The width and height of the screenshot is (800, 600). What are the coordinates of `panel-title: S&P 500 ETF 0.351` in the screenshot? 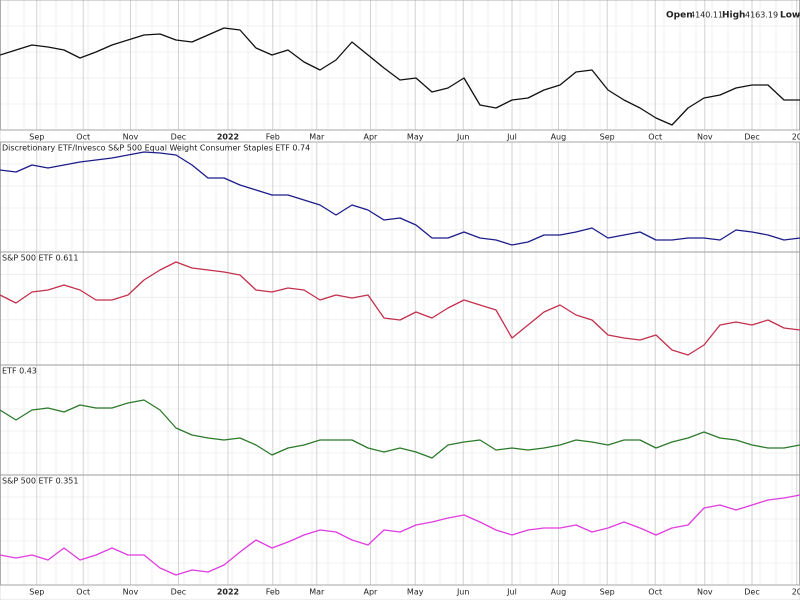 It's located at (40, 481).